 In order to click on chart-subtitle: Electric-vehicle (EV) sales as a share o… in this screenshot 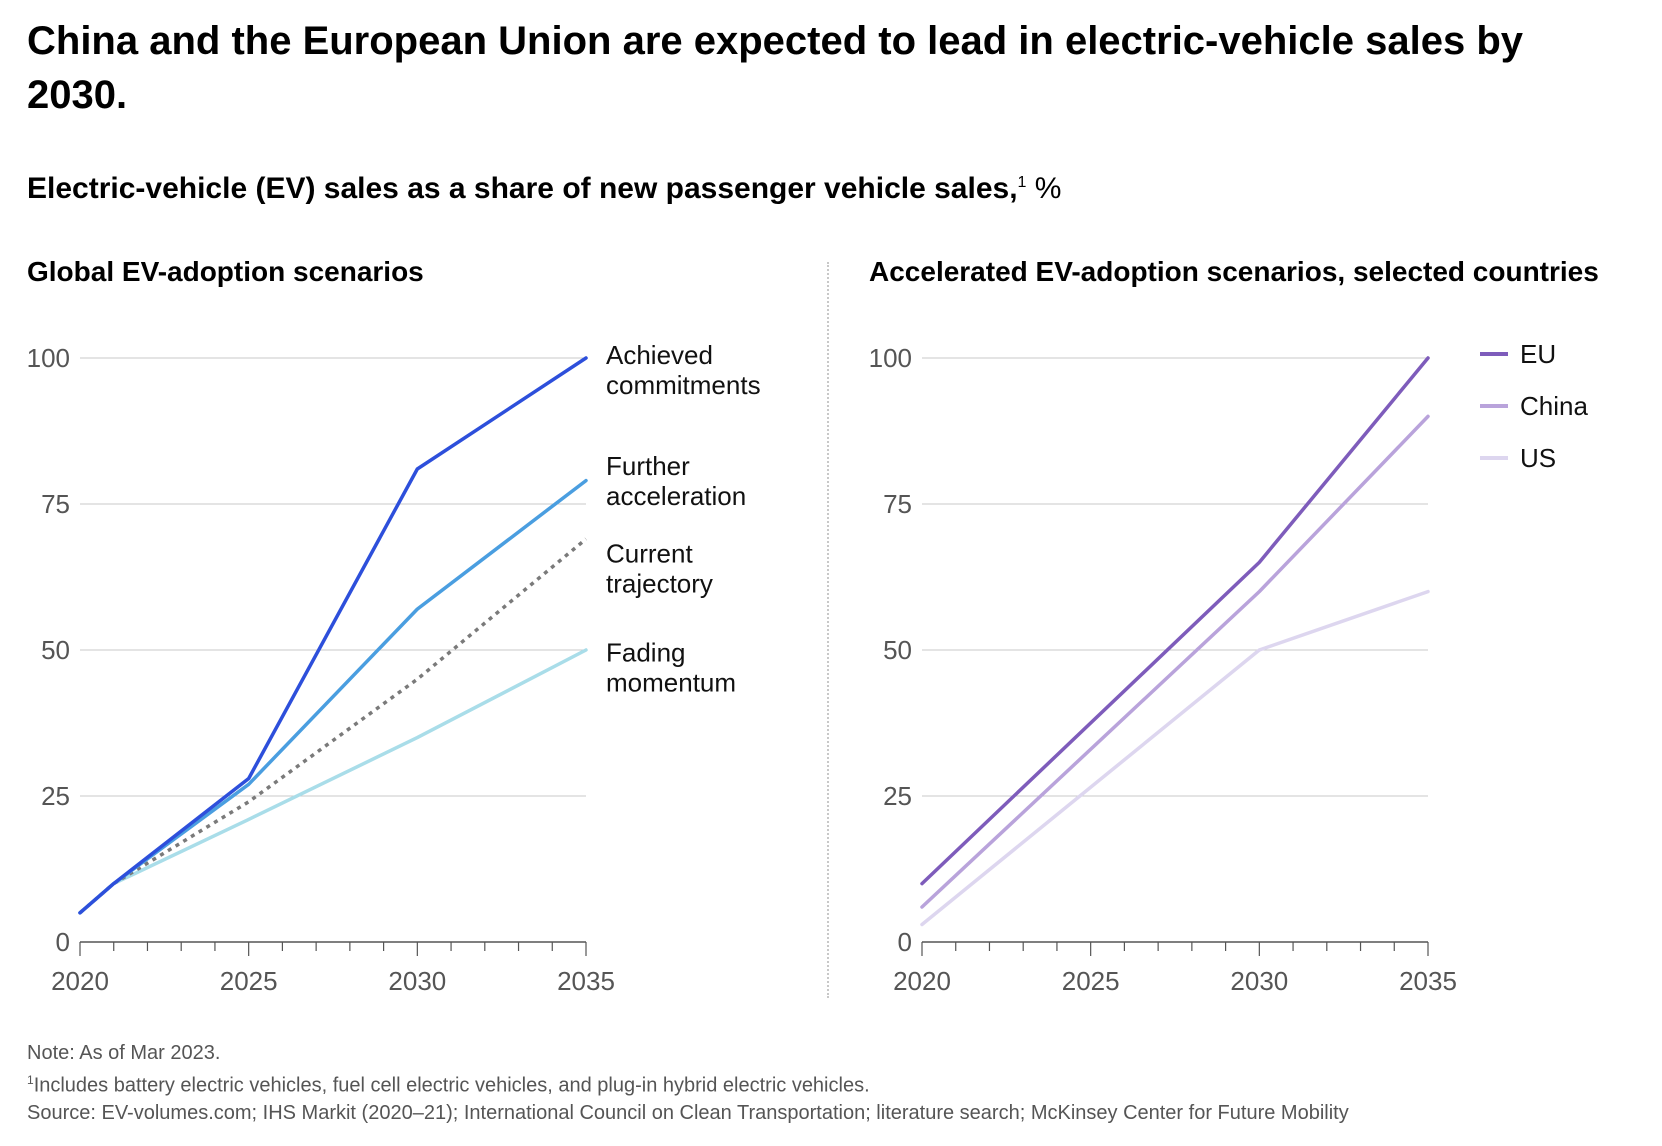, I will do `click(544, 189)`.